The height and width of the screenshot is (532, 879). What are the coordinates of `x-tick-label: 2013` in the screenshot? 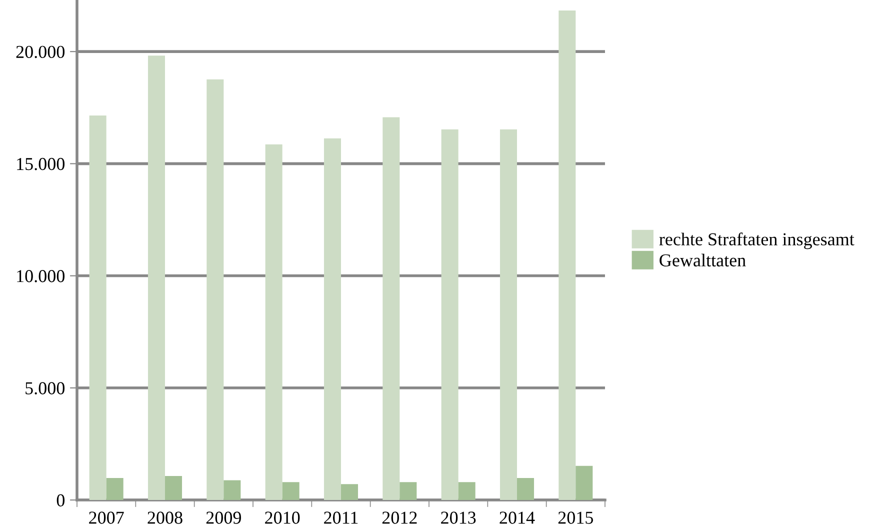 It's located at (458, 518).